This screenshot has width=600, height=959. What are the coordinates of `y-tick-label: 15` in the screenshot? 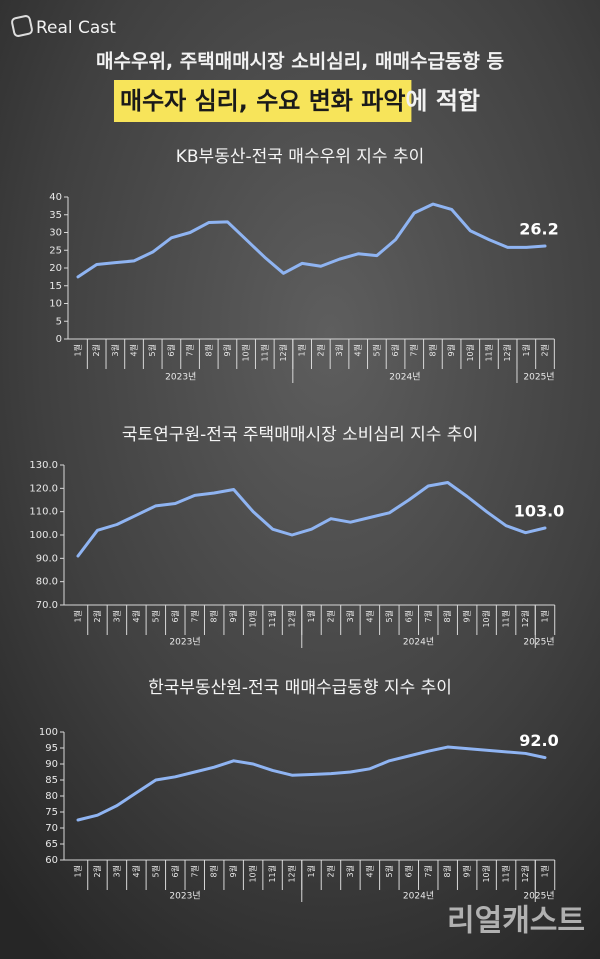 It's located at (55, 286).